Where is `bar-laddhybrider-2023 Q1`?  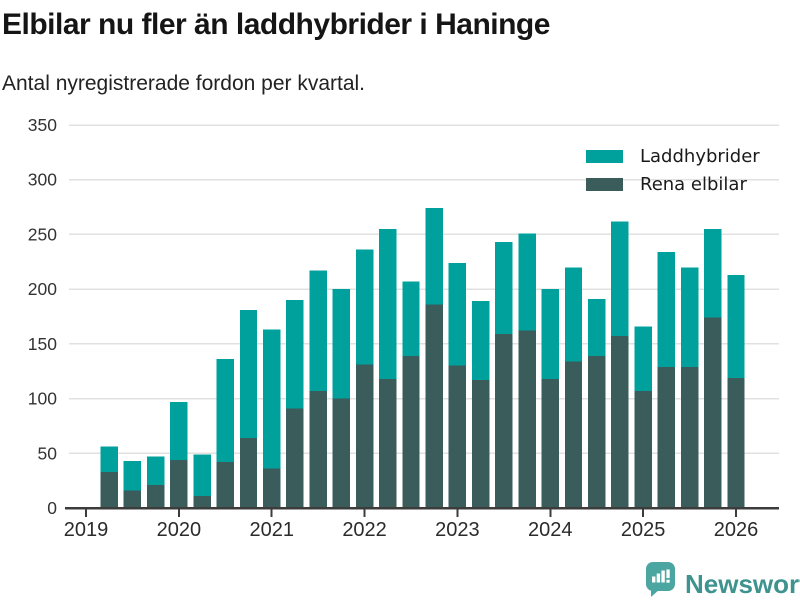 bar-laddhybrider-2023 Q1 is located at coordinates (480, 340).